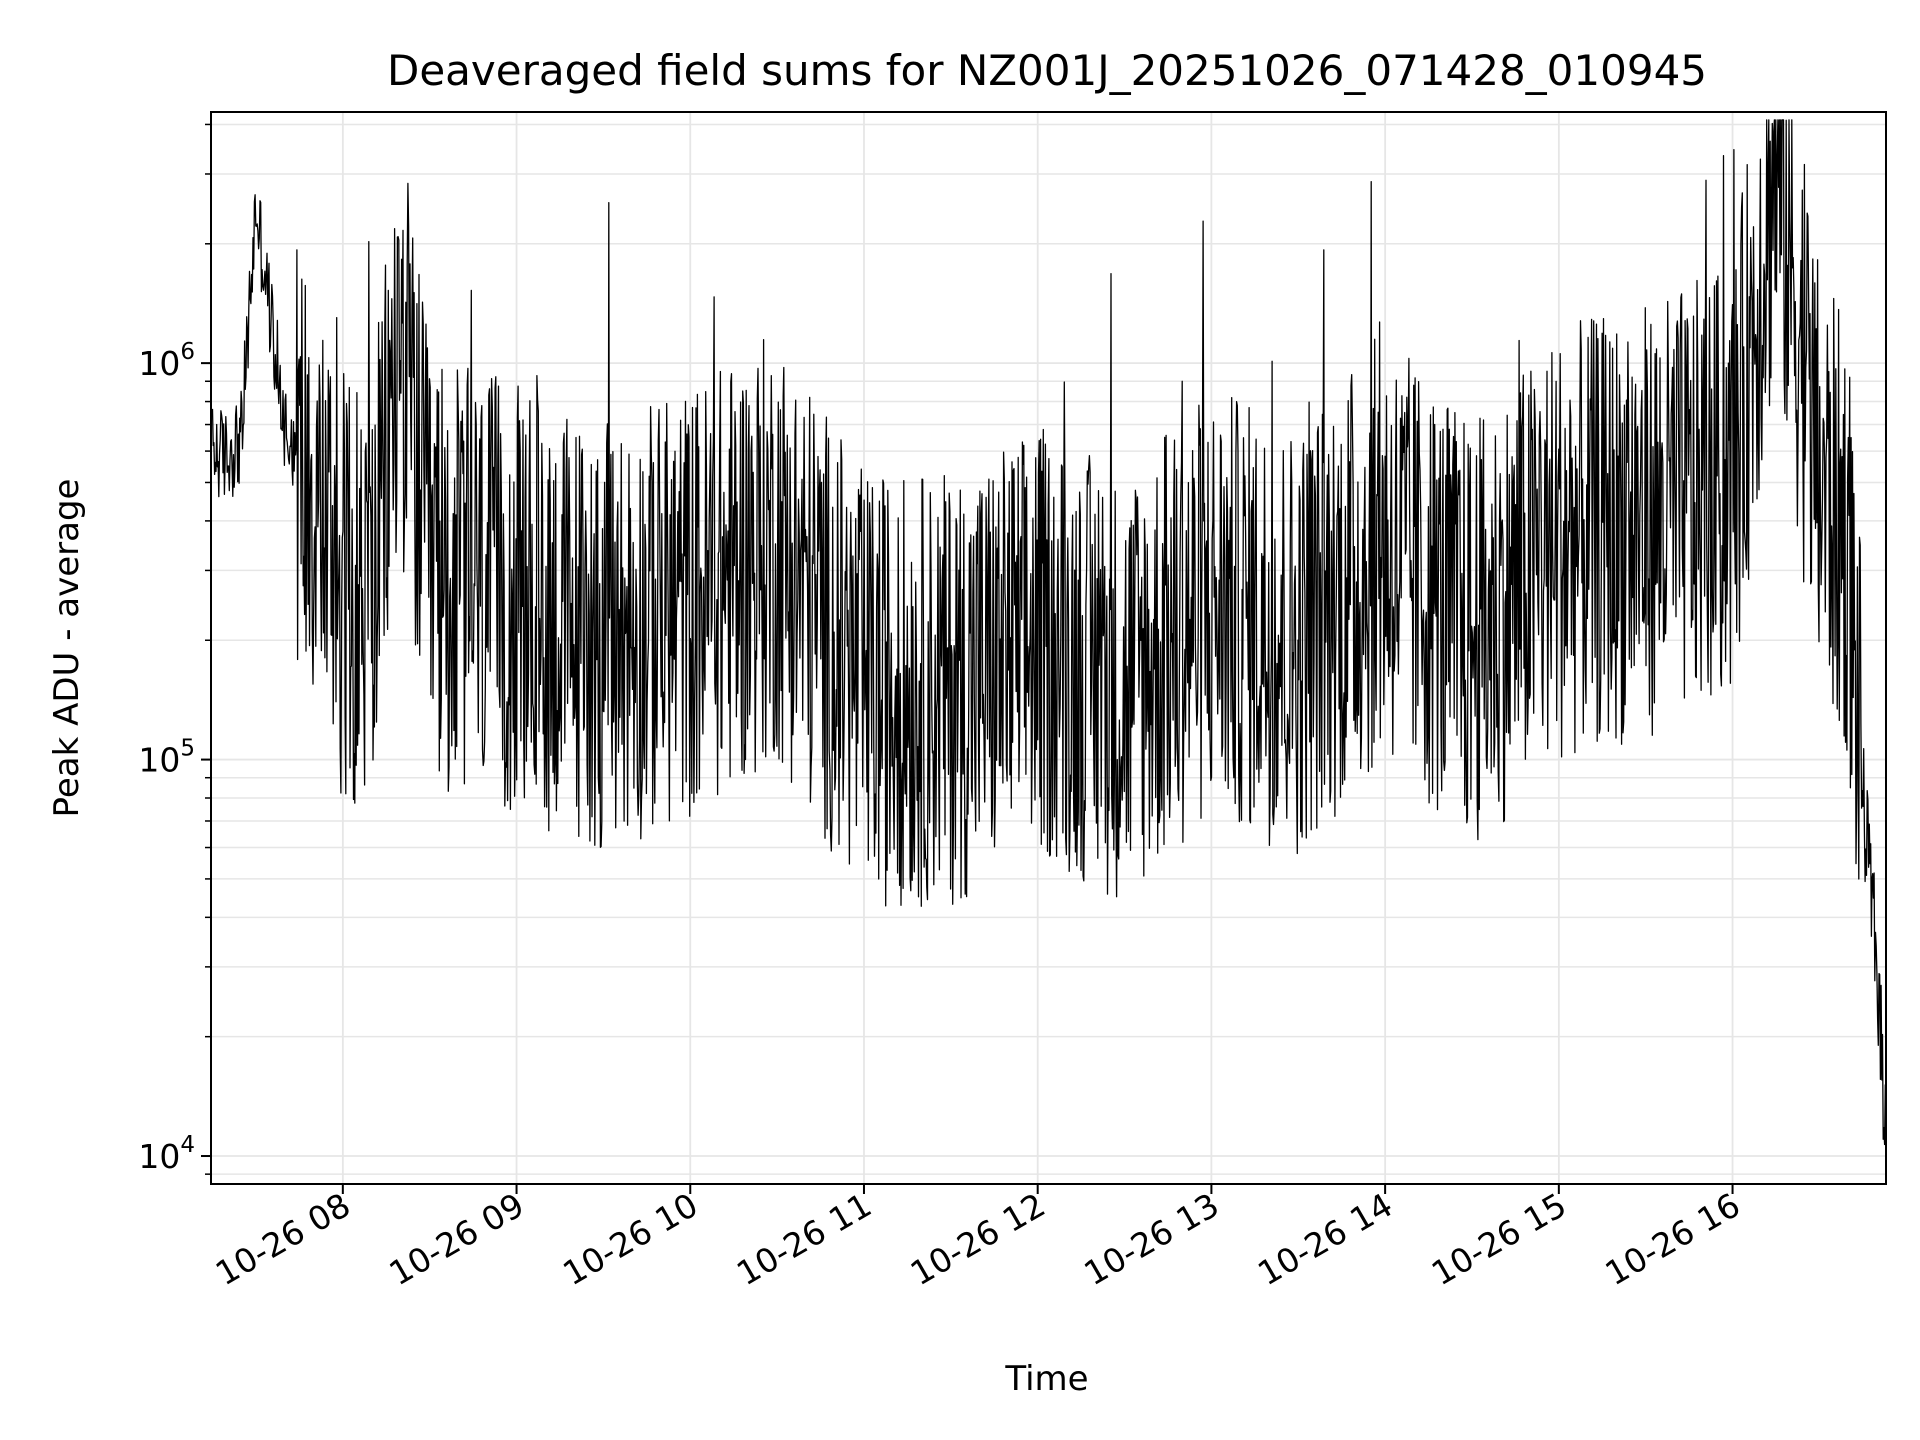 Image resolution: width=1920 pixels, height=1440 pixels. What do you see at coordinates (166, 1154) in the screenshot?
I see `y-tick-label: 10⁴` at bounding box center [166, 1154].